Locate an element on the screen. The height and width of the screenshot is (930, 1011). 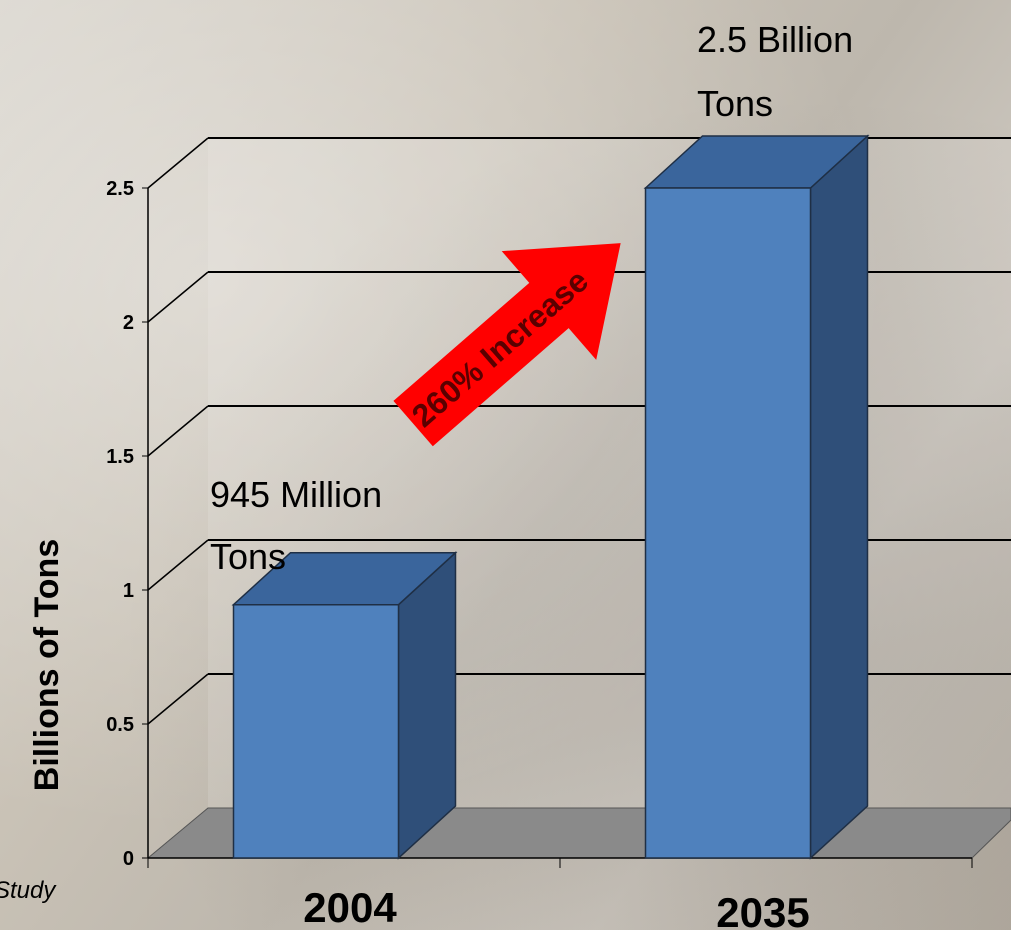
bar-2004 is located at coordinates (344, 705).